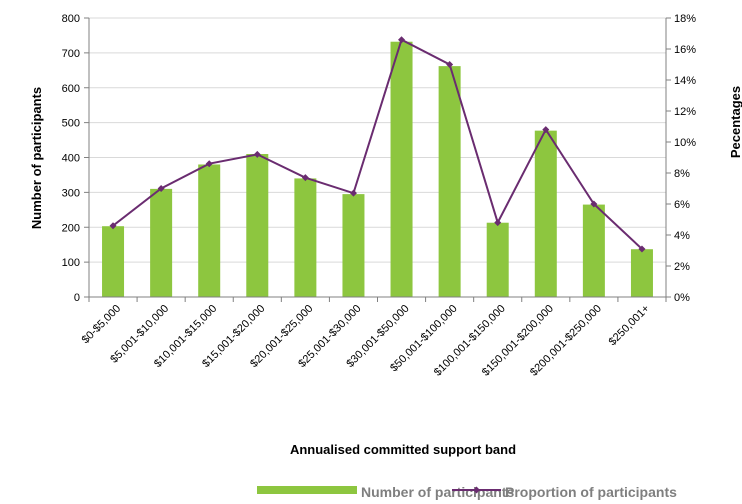 Image resolution: width=742 pixels, height=504 pixels. Describe the element at coordinates (685, 143) in the screenshot. I see `y2-tick-label: 10%` at that location.